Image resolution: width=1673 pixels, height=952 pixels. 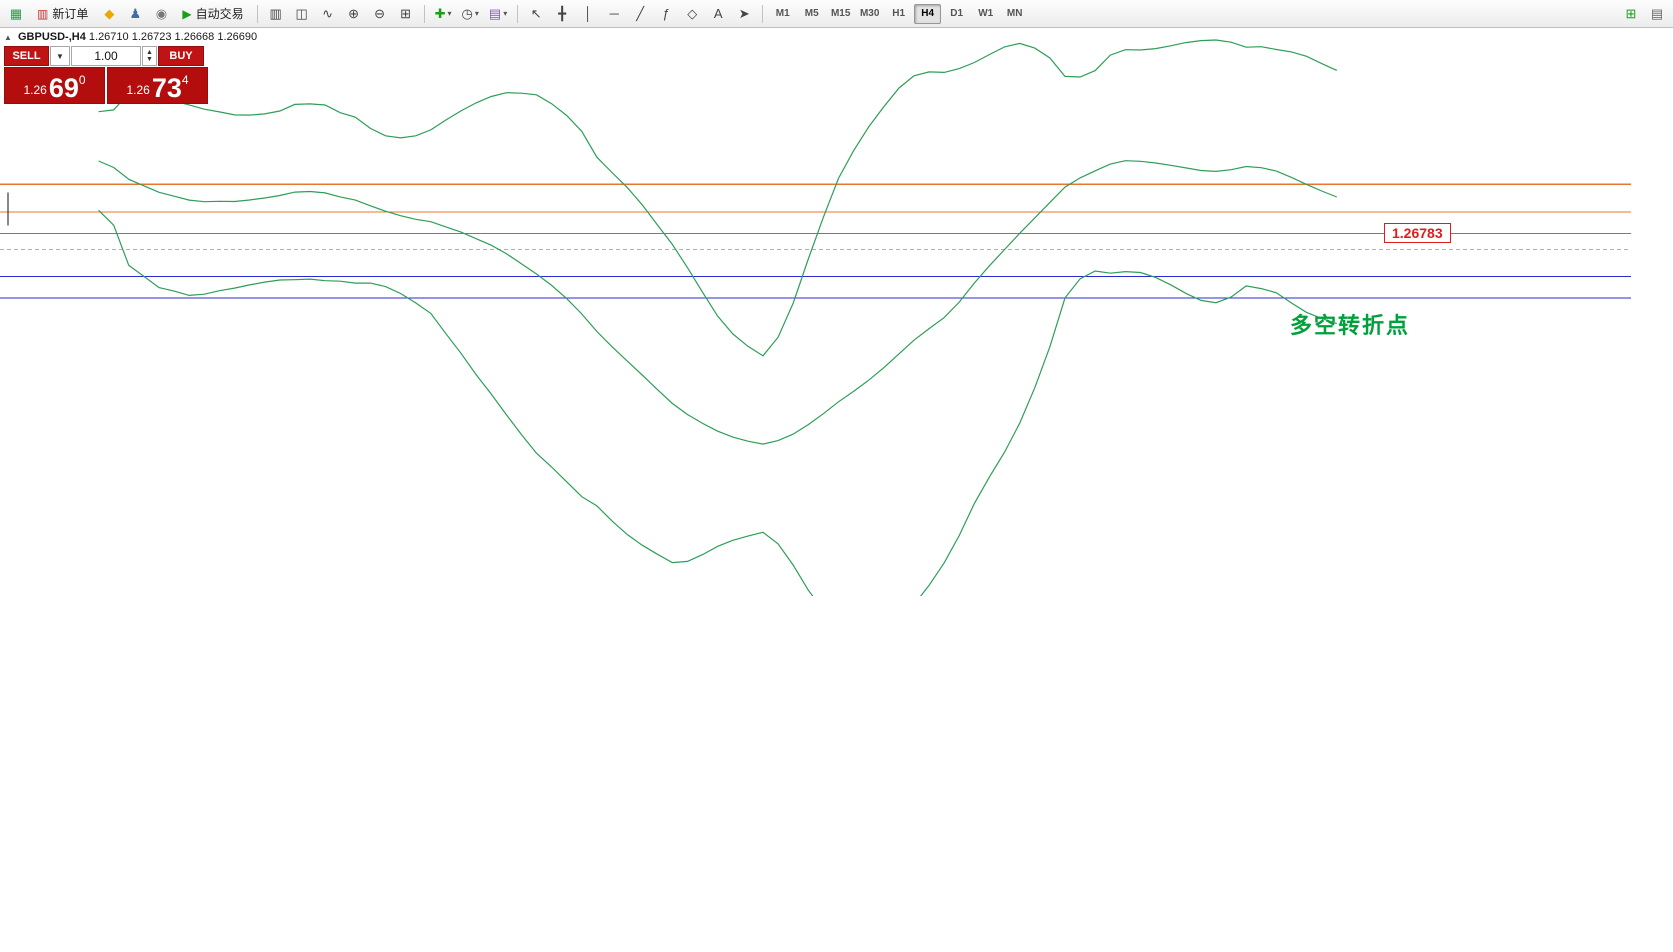 I want to click on new-chart-icon: ⊞, so click(x=1631, y=14).